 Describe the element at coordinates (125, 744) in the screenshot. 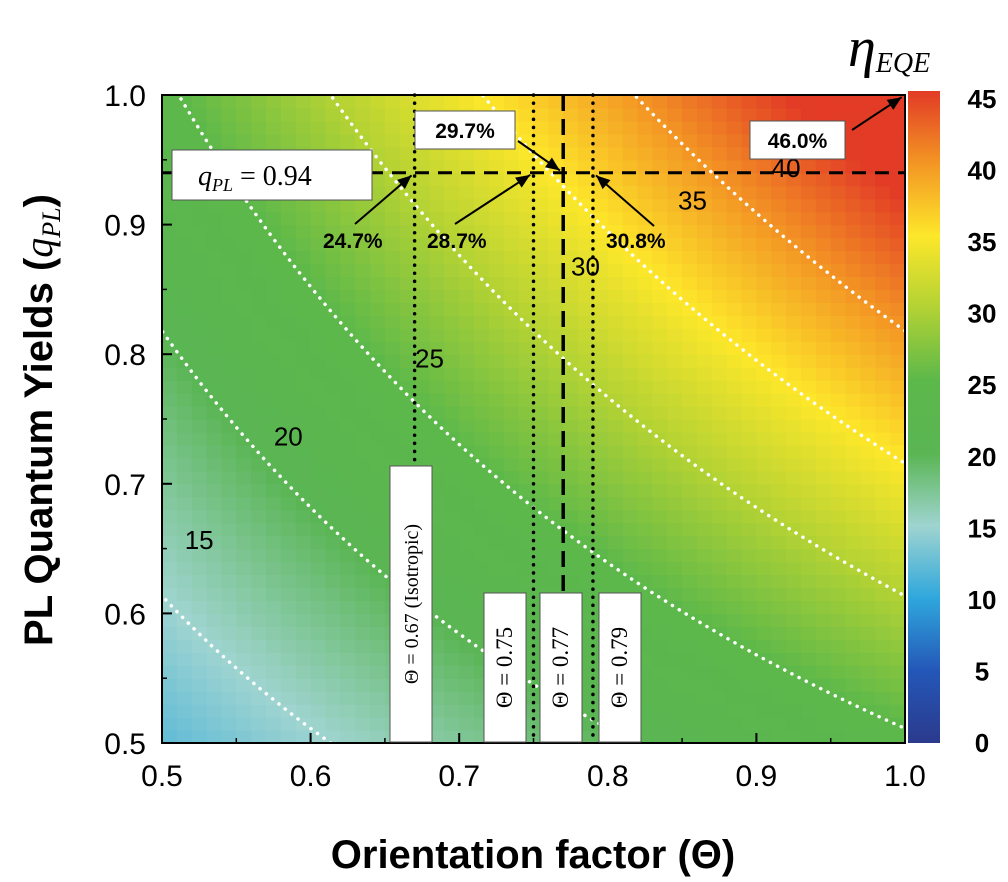

I see `y-tick-label: 0.5` at that location.